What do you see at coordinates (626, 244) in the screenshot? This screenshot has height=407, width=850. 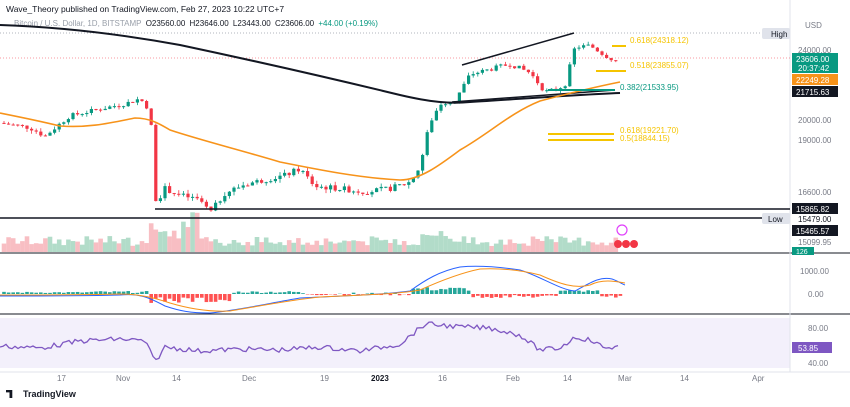 I see `event-dividends-icon` at bounding box center [626, 244].